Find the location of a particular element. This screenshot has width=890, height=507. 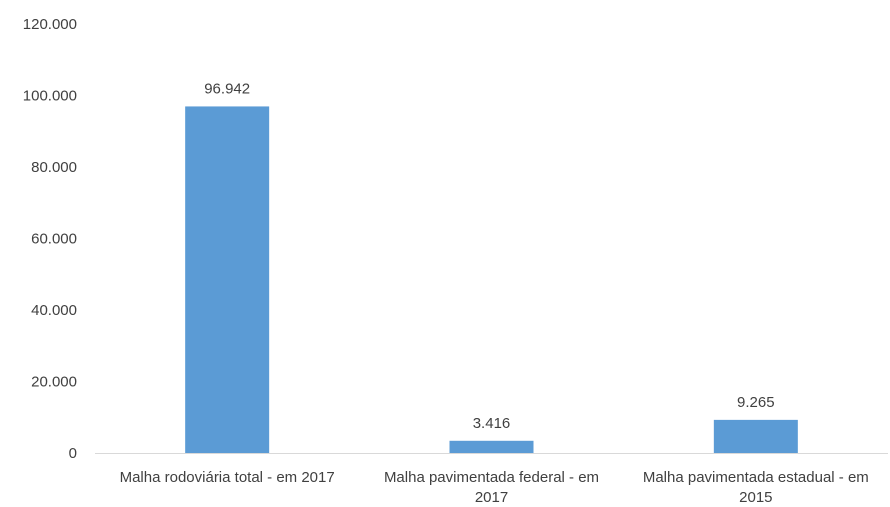

y-tick-label: 60.000 is located at coordinates (54, 239).